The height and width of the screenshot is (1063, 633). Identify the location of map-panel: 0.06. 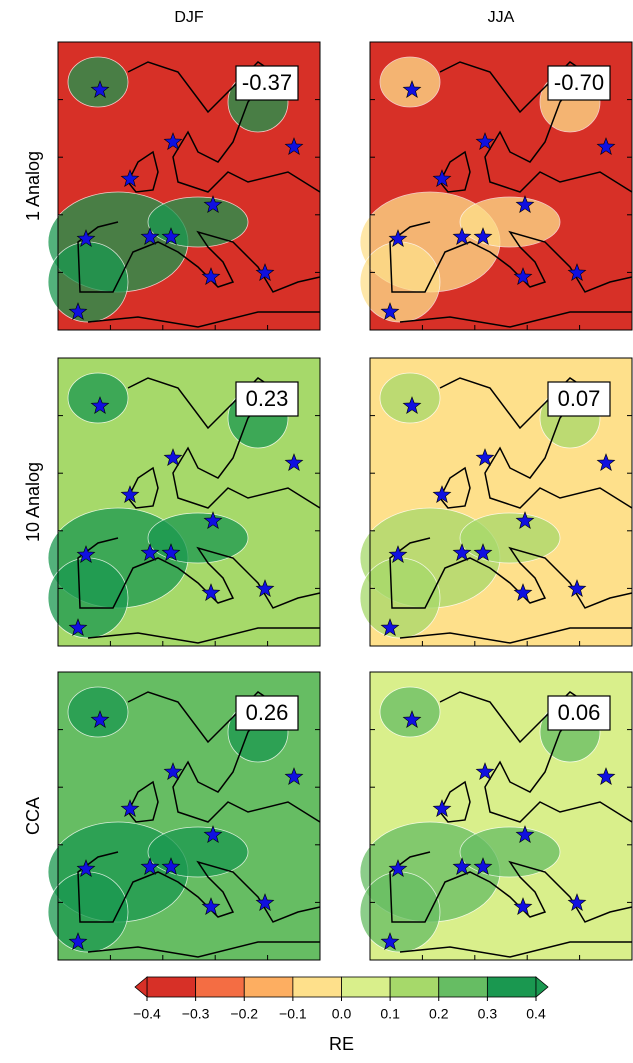
(496, 816).